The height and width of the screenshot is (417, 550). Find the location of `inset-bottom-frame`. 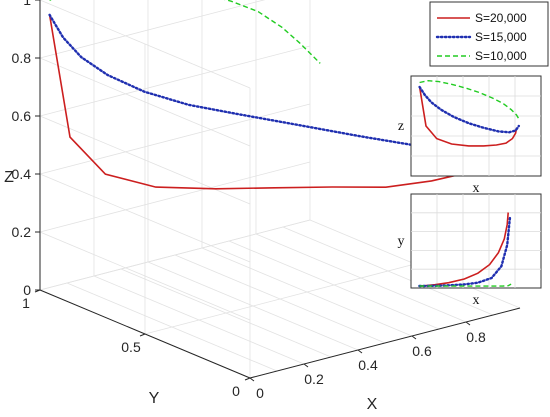

inset-bottom-frame is located at coordinates (476, 241).